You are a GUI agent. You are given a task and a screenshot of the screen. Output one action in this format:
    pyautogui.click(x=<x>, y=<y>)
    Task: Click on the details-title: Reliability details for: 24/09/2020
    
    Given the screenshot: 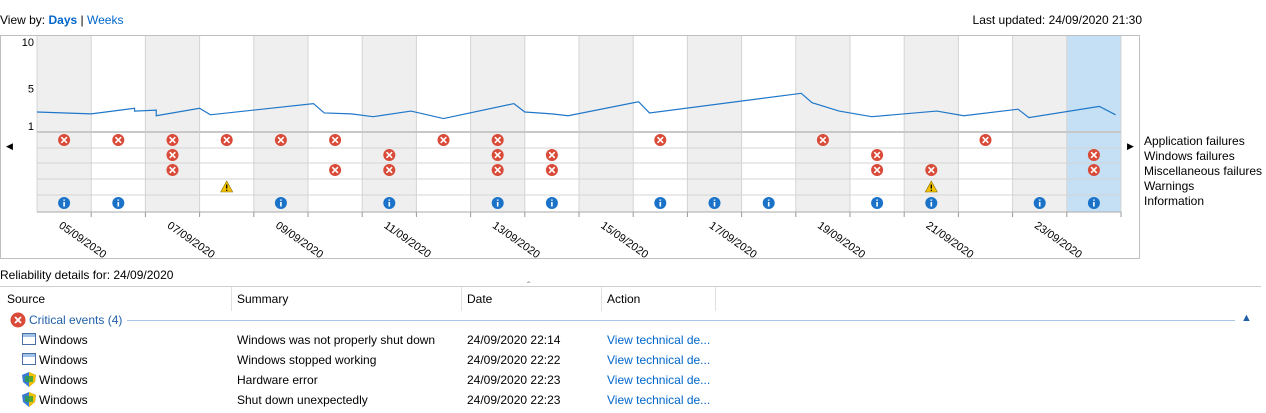 What is the action you would take?
    pyautogui.click(x=87, y=275)
    